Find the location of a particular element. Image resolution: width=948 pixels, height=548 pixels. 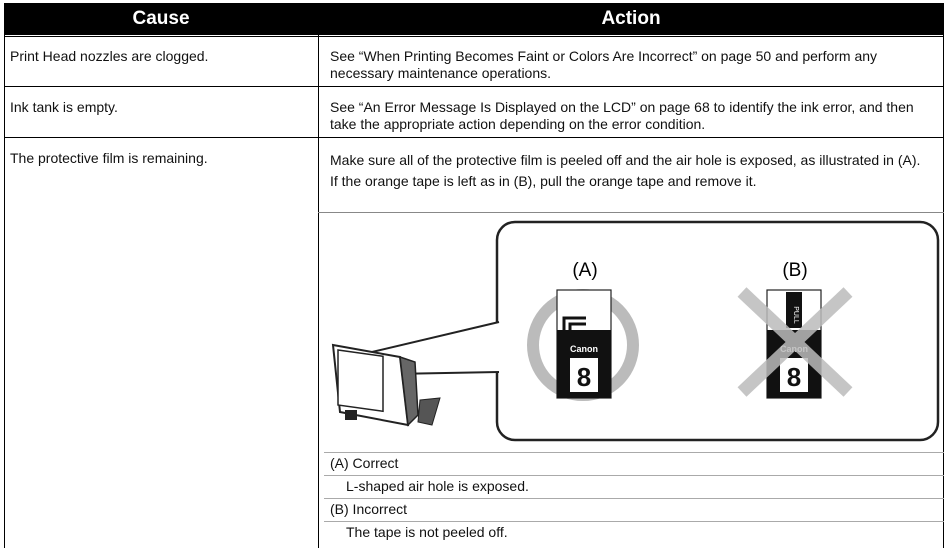

cartridge is located at coordinates (386, 385).